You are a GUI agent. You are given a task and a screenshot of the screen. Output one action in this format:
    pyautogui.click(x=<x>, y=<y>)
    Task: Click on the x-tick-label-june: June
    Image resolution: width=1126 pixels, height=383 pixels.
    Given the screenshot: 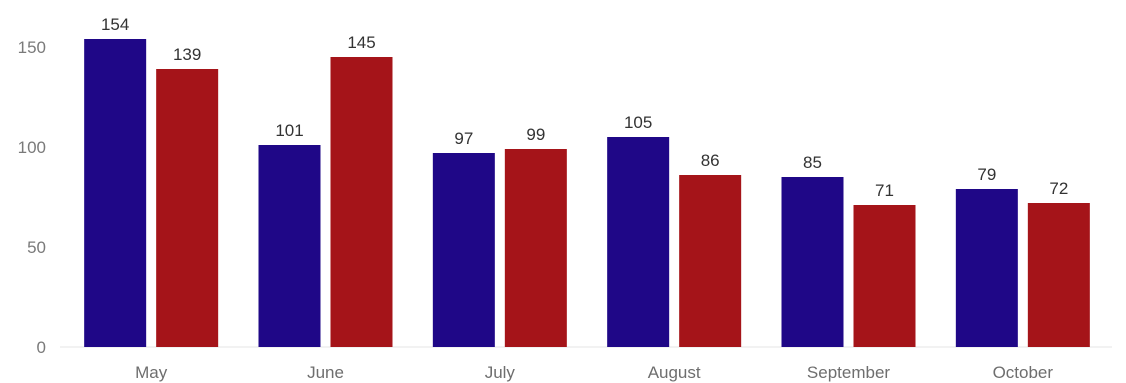 What is the action you would take?
    pyautogui.click(x=325, y=372)
    